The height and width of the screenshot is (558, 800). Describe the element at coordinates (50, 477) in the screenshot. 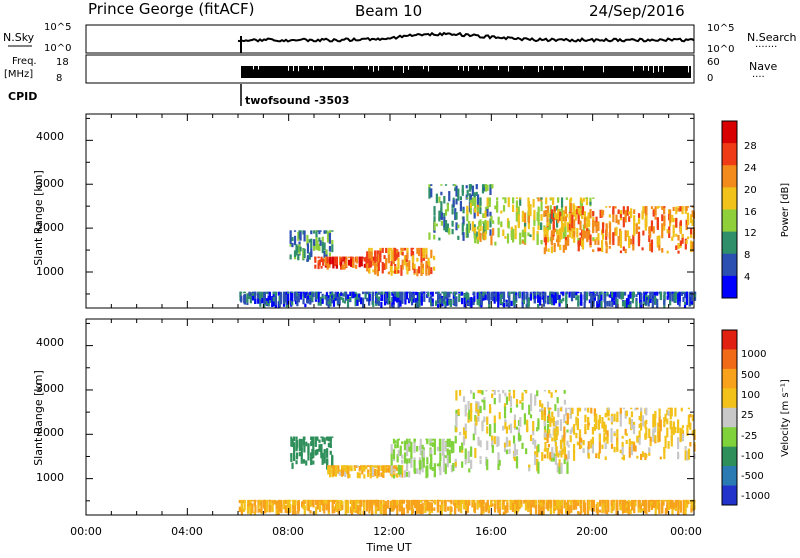

I see `velocity-ytick-1000: 1000` at that location.